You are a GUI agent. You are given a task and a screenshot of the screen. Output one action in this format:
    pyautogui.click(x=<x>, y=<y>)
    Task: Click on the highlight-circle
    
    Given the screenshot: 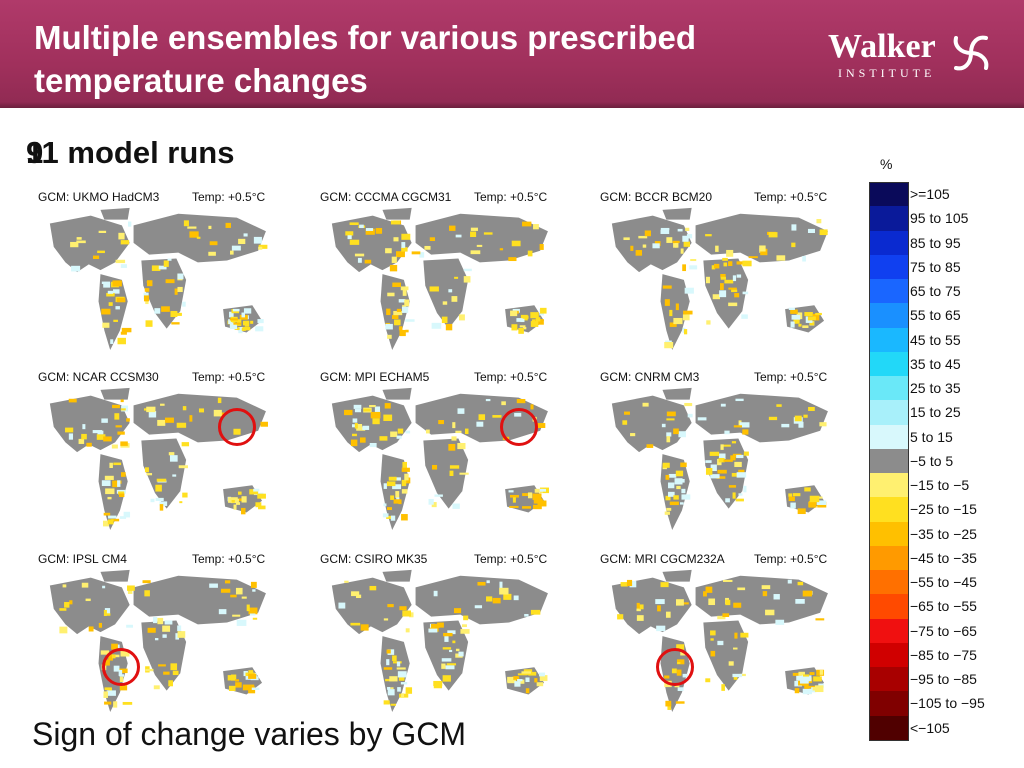 What is the action you would take?
    pyautogui.click(x=519, y=427)
    